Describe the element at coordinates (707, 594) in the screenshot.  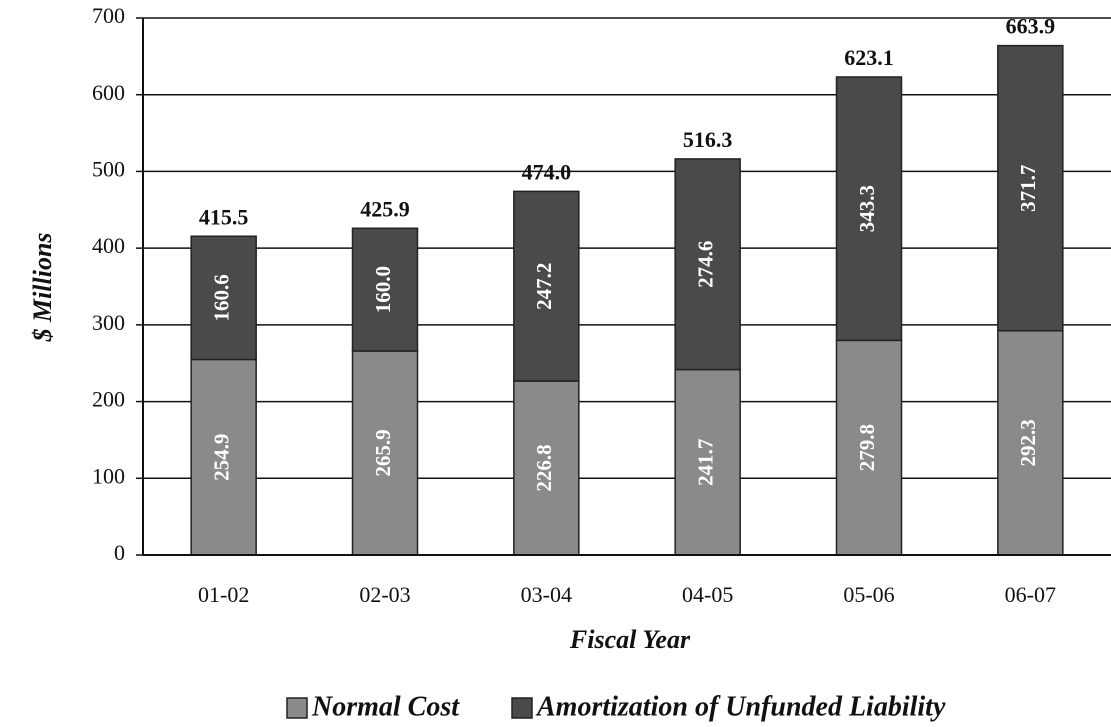
I see `x-tick-label: 04-05` at that location.